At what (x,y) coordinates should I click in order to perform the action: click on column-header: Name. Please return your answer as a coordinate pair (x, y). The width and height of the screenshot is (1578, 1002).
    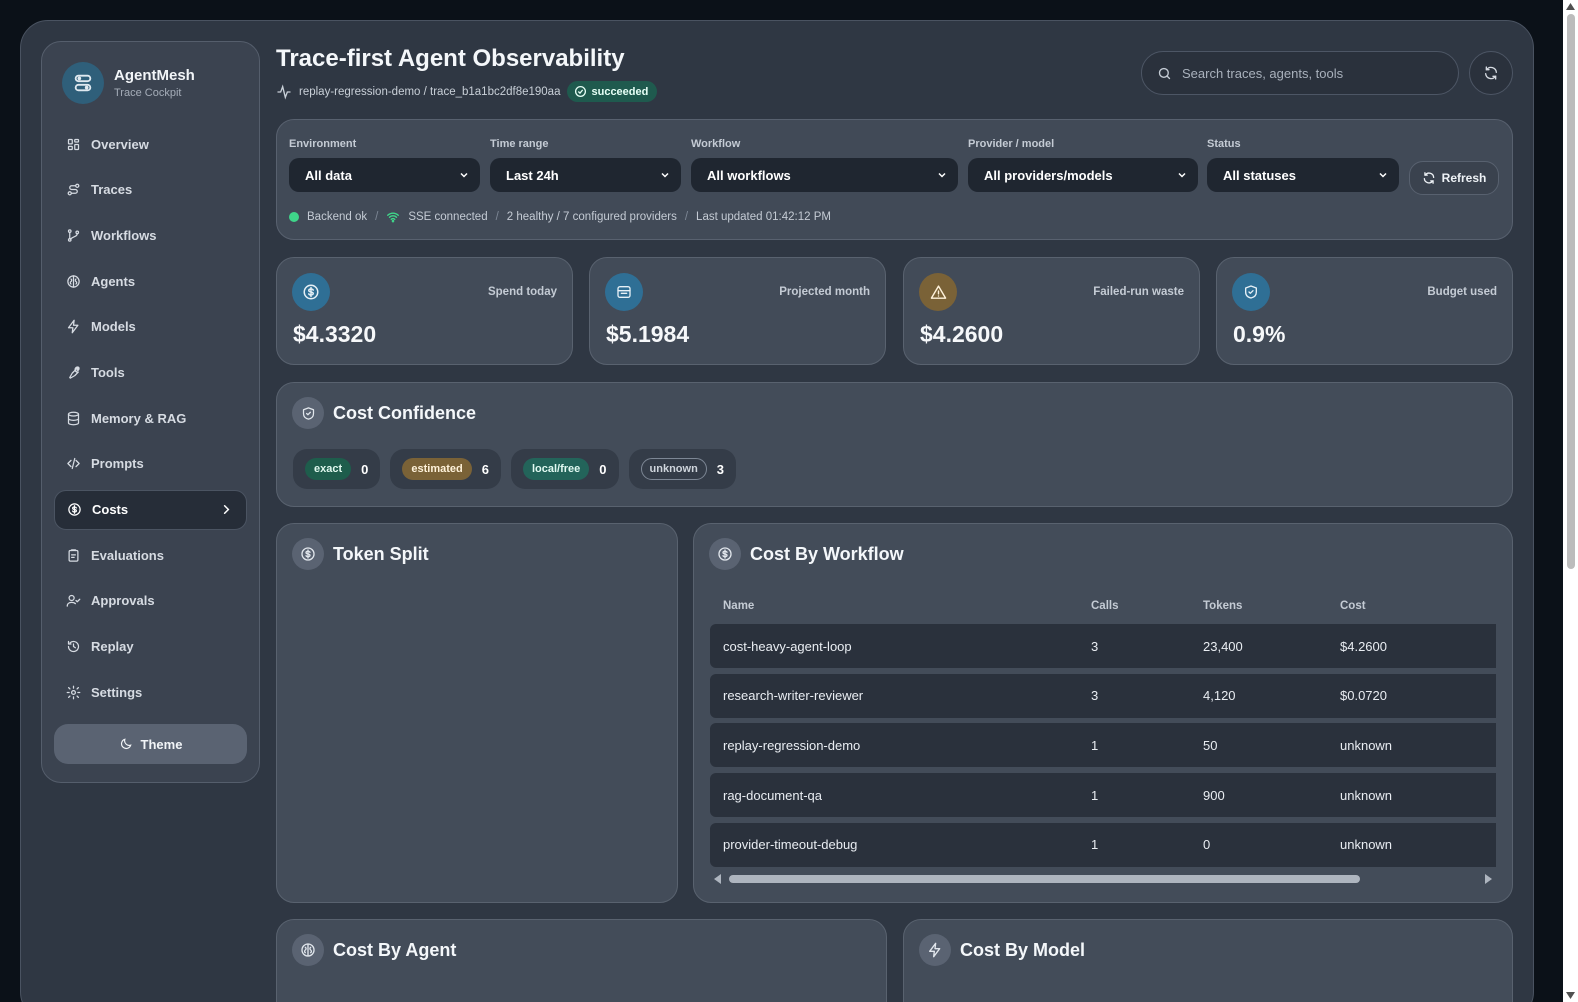
    Looking at the image, I should click on (739, 606).